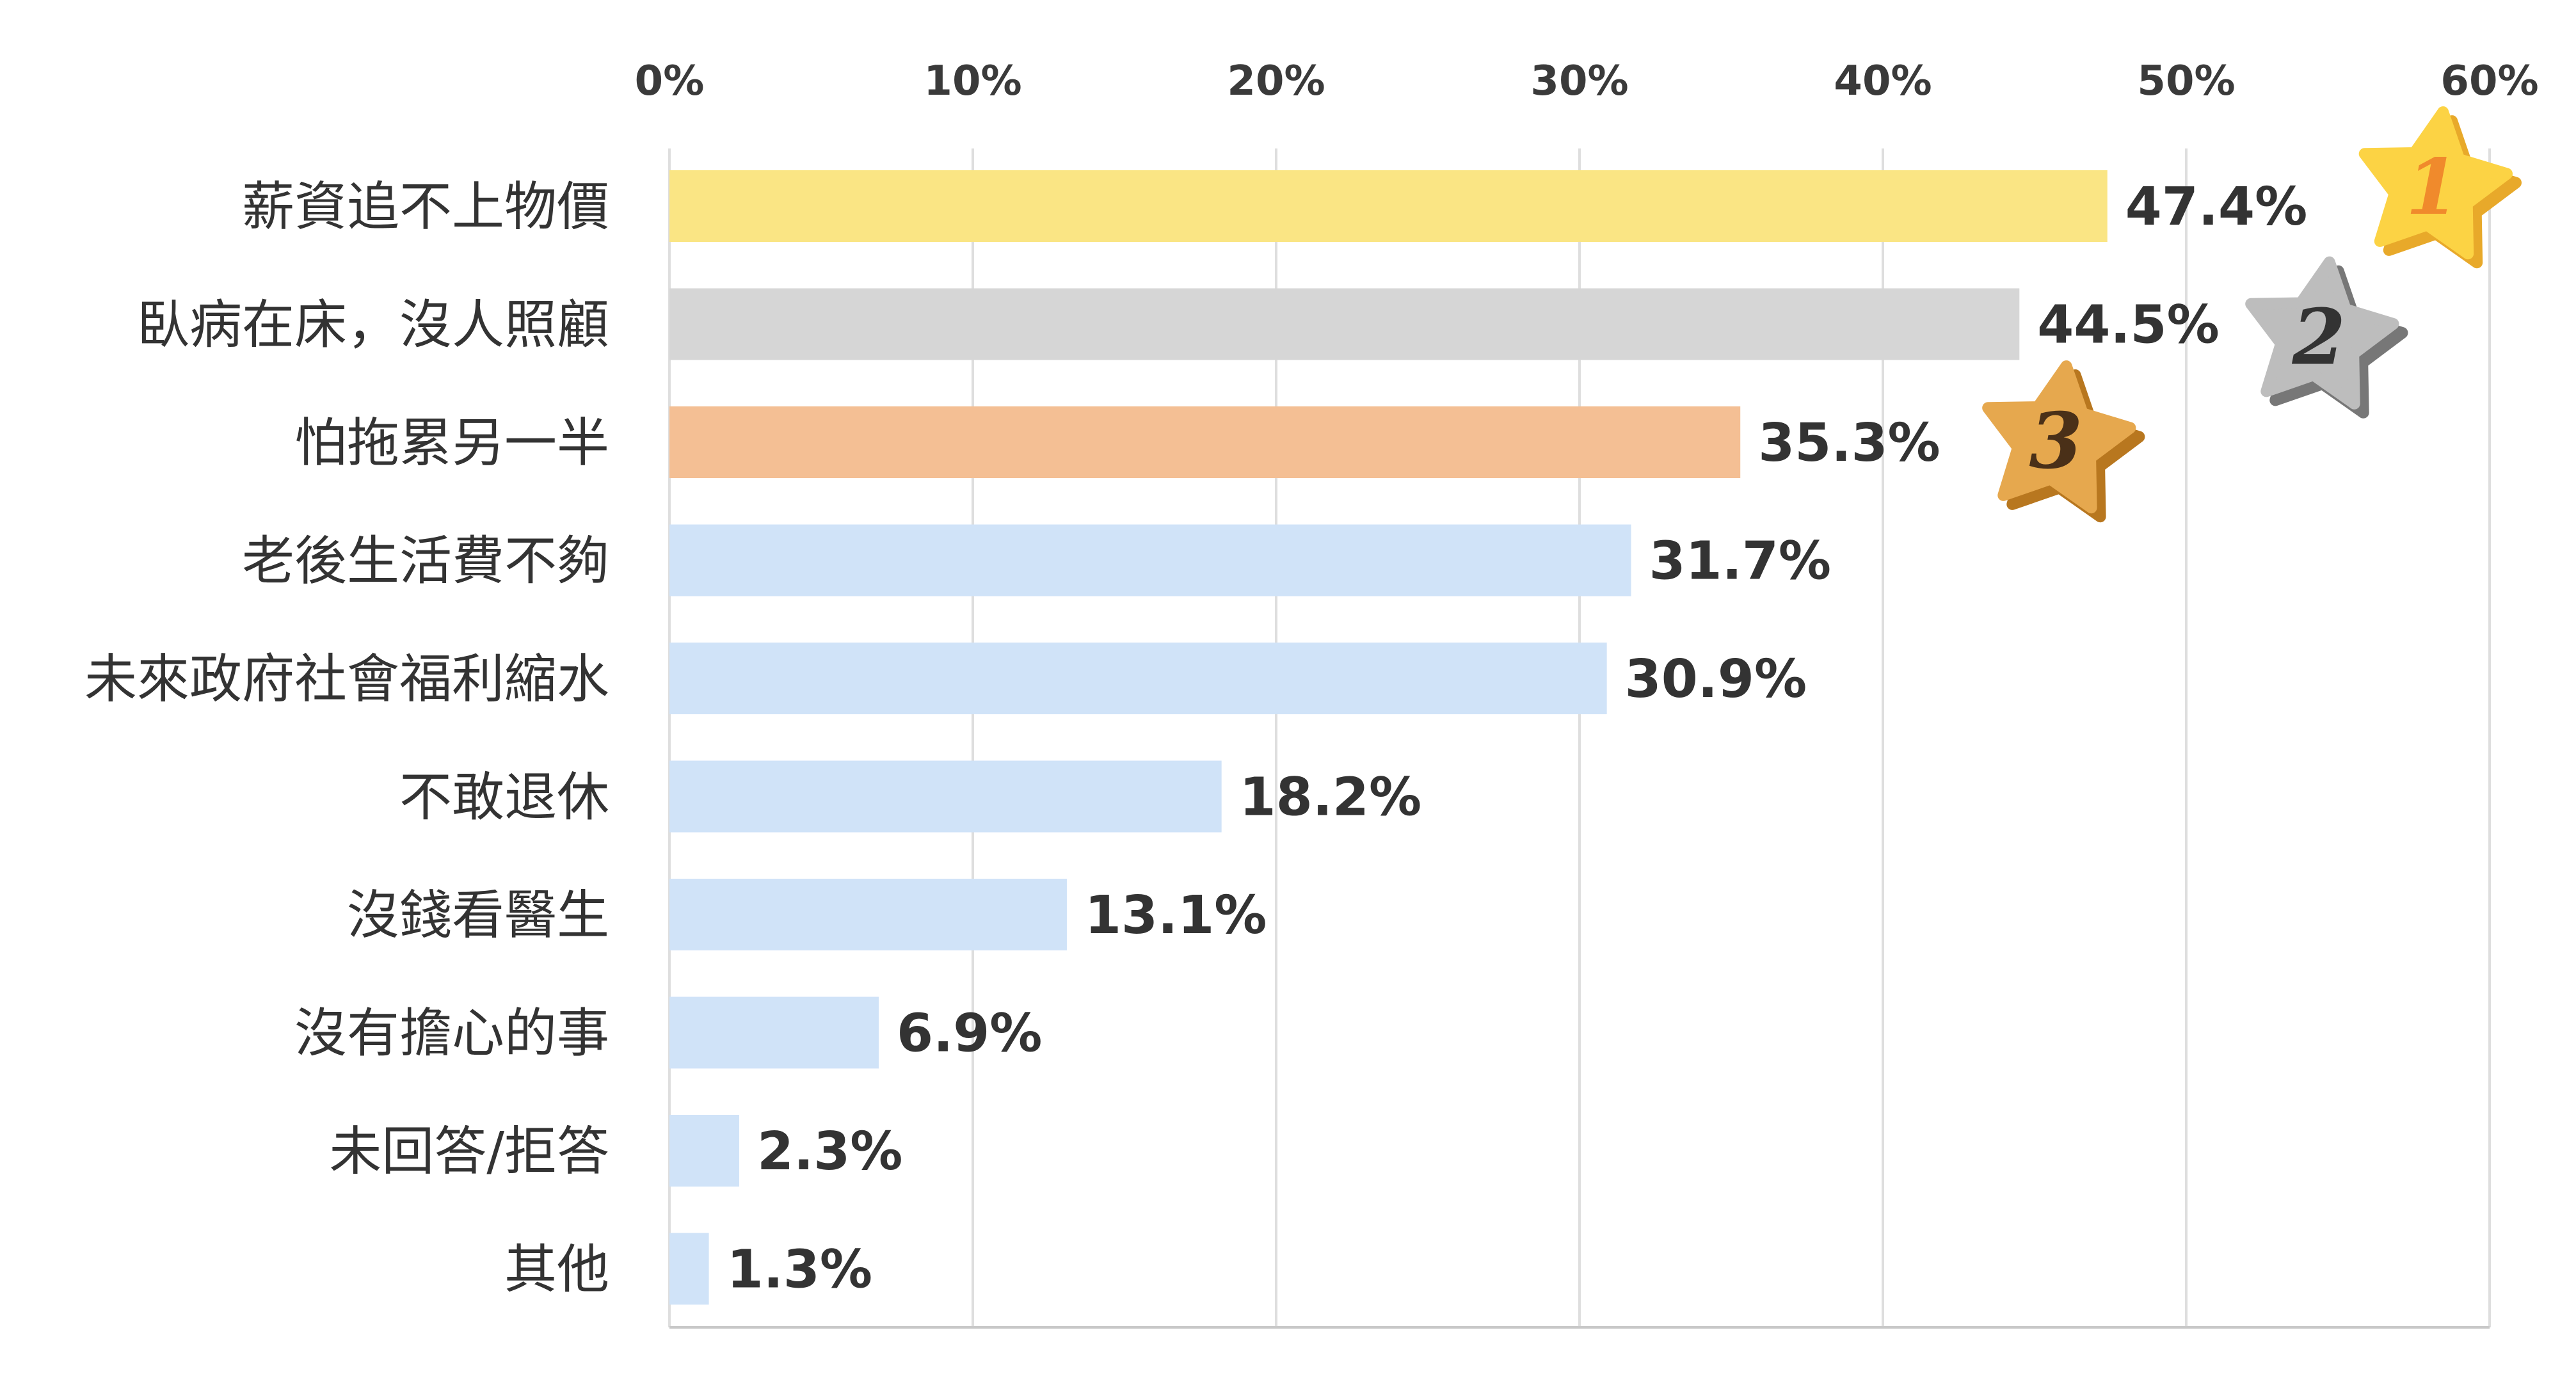 Image resolution: width=2576 pixels, height=1376 pixels. Describe the element at coordinates (504, 797) in the screenshot. I see `category-label: 不敢退休` at that location.